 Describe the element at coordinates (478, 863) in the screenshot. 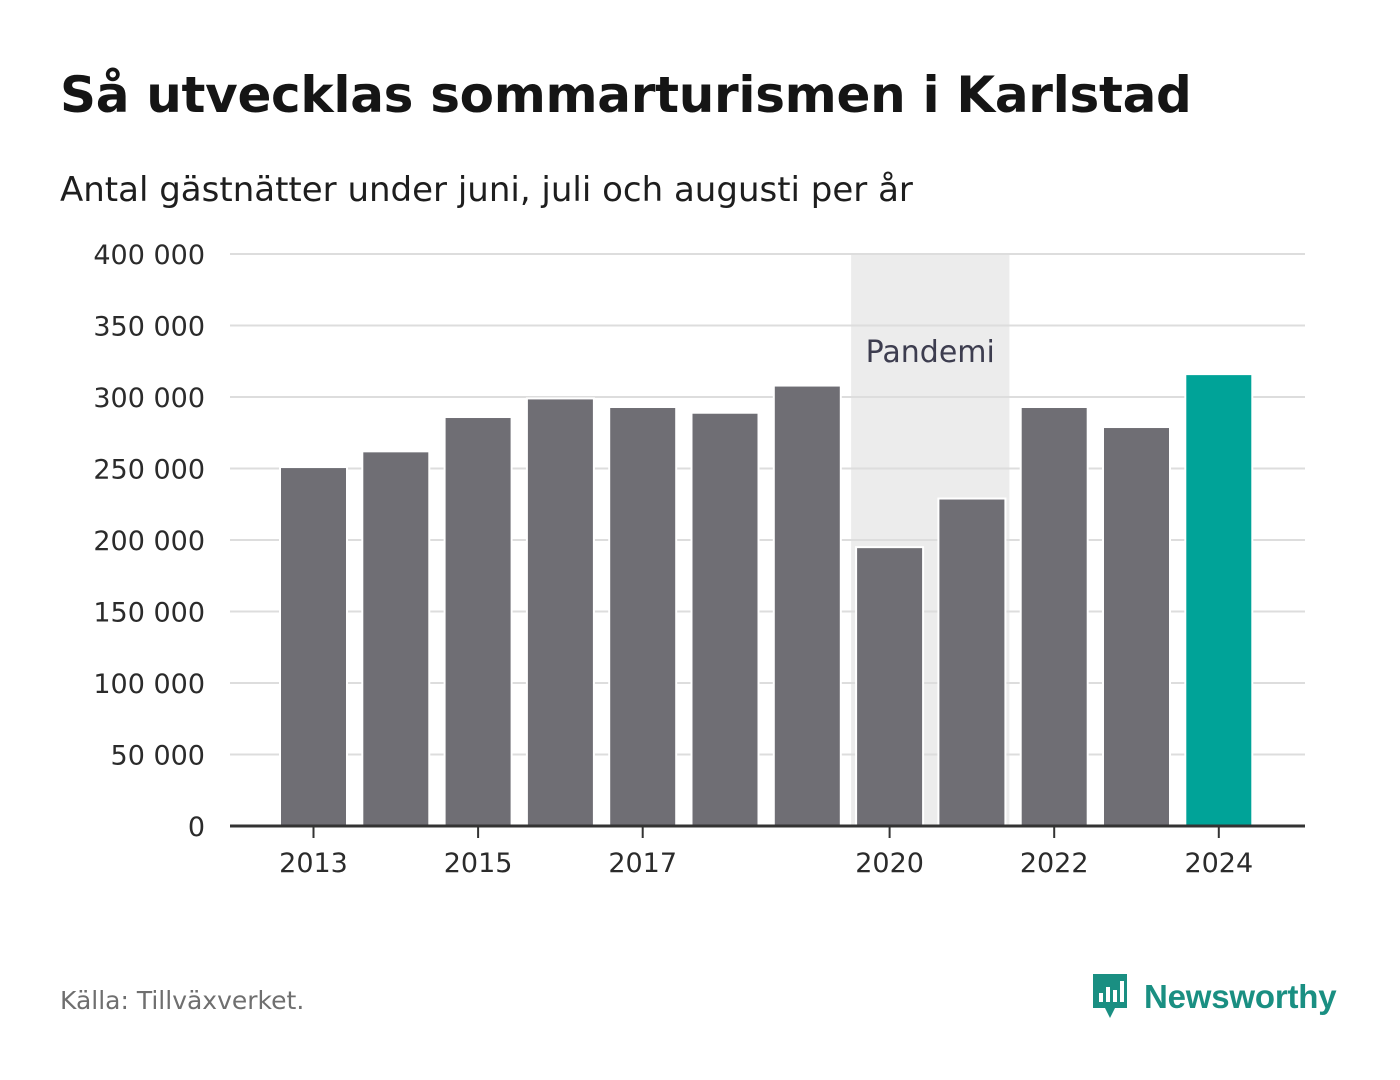

I see `x-tick-label: 2015` at that location.